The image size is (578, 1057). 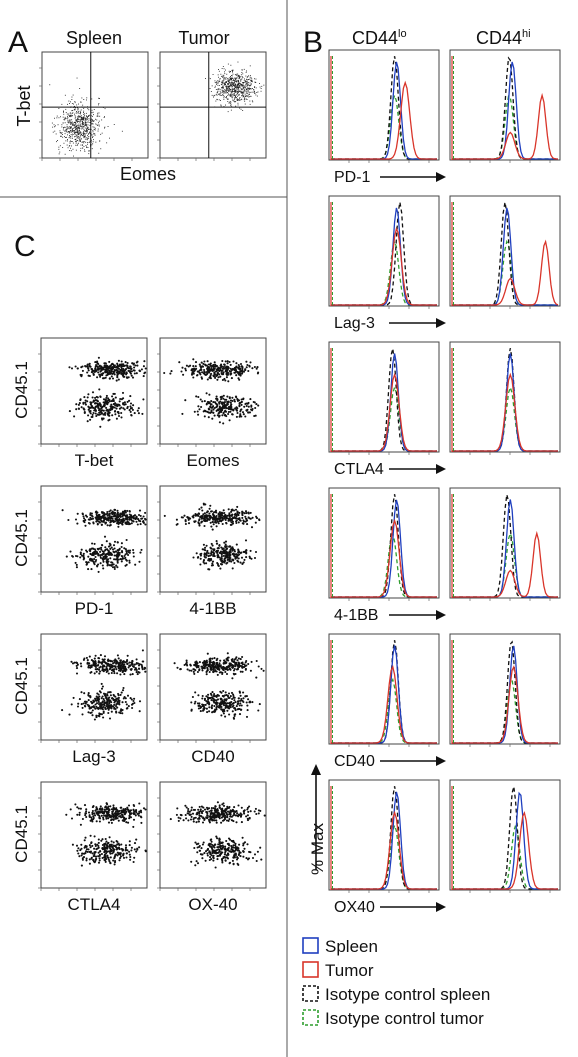 What do you see at coordinates (356, 615) in the screenshot?
I see `marker-label: 4-1BB` at bounding box center [356, 615].